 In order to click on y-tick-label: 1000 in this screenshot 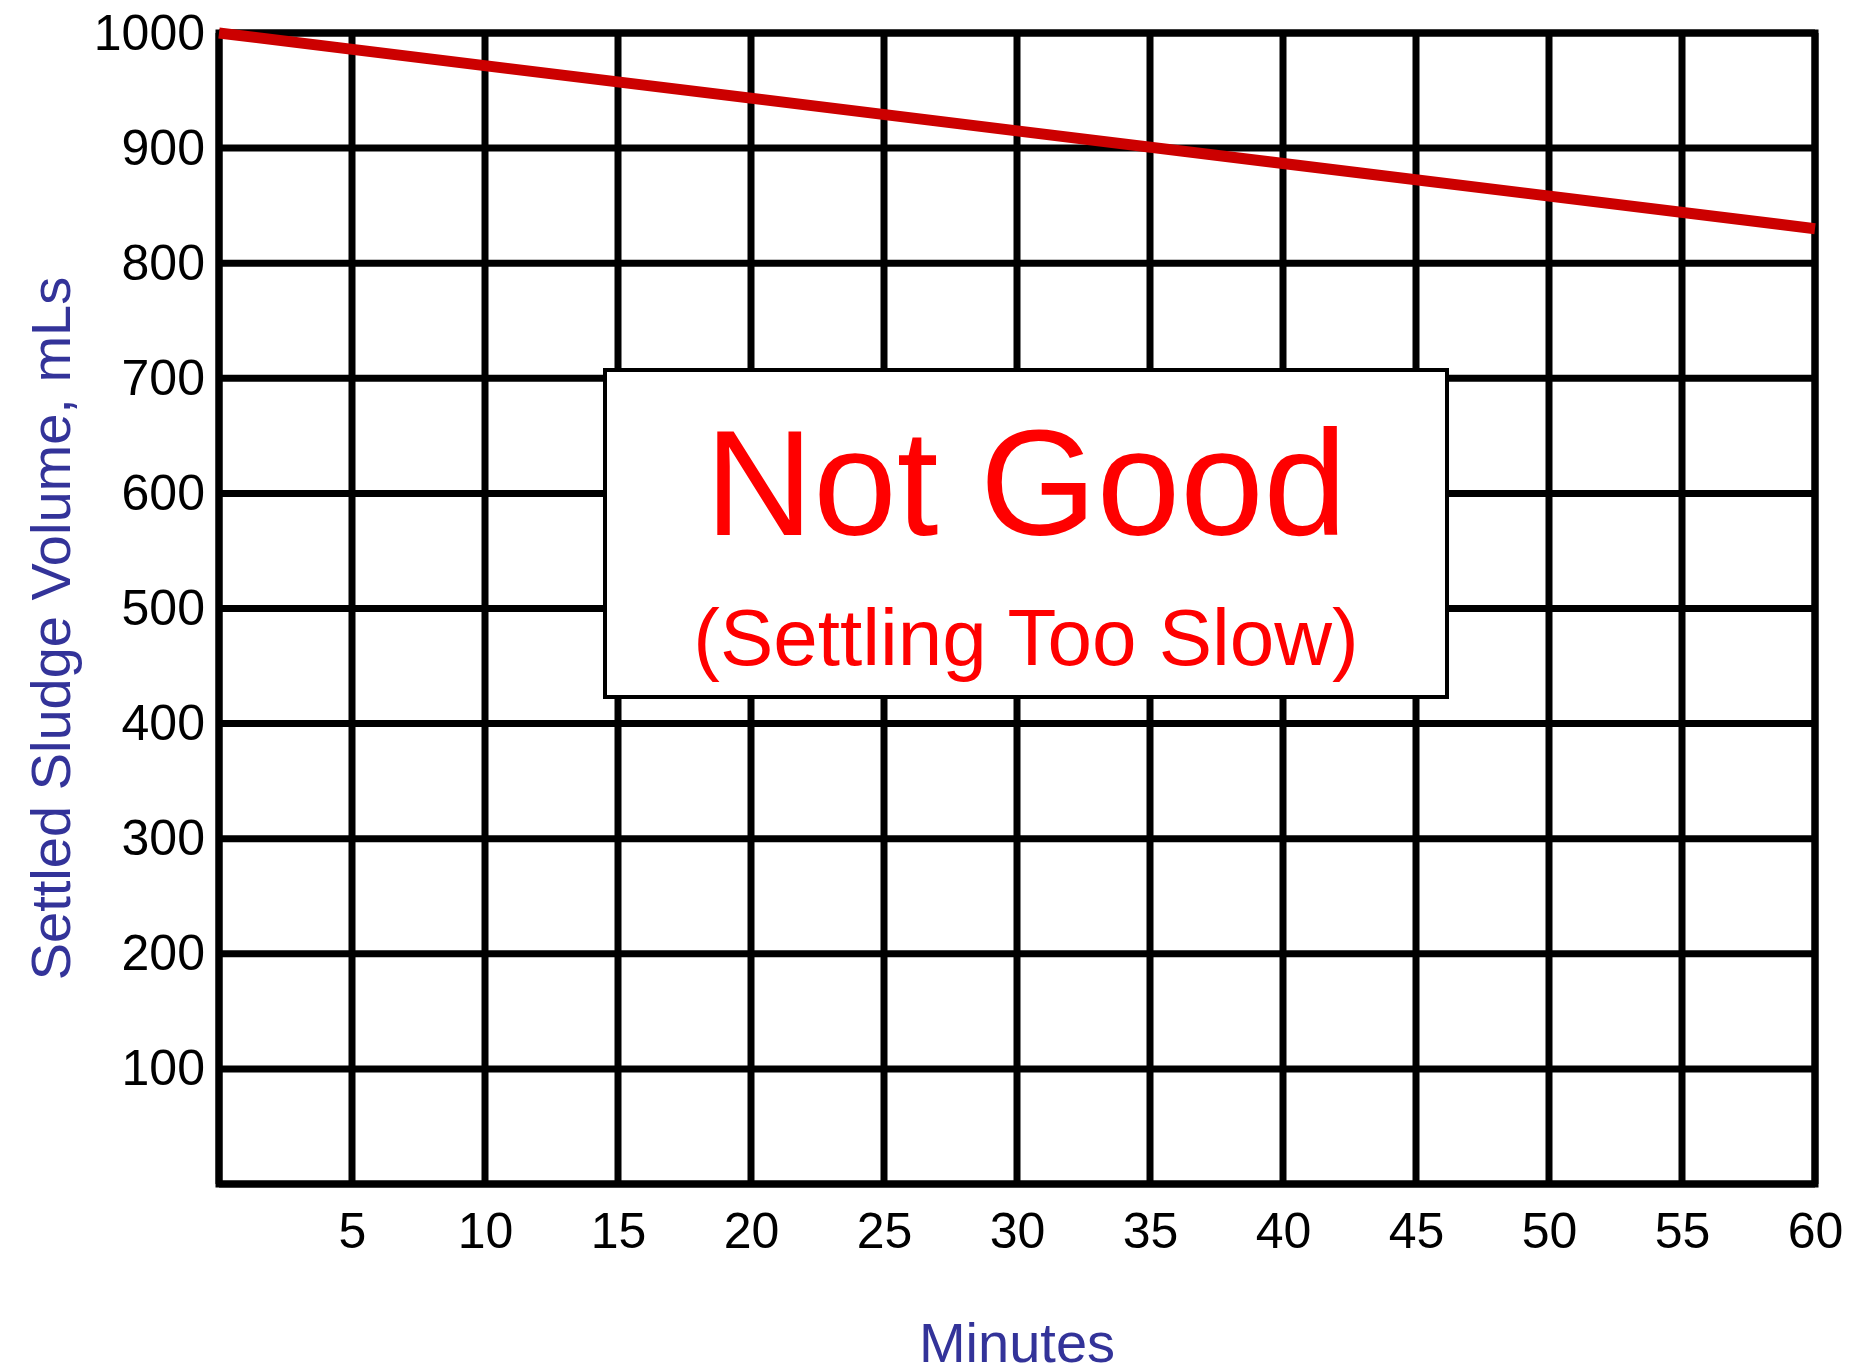, I will do `click(149, 32)`.